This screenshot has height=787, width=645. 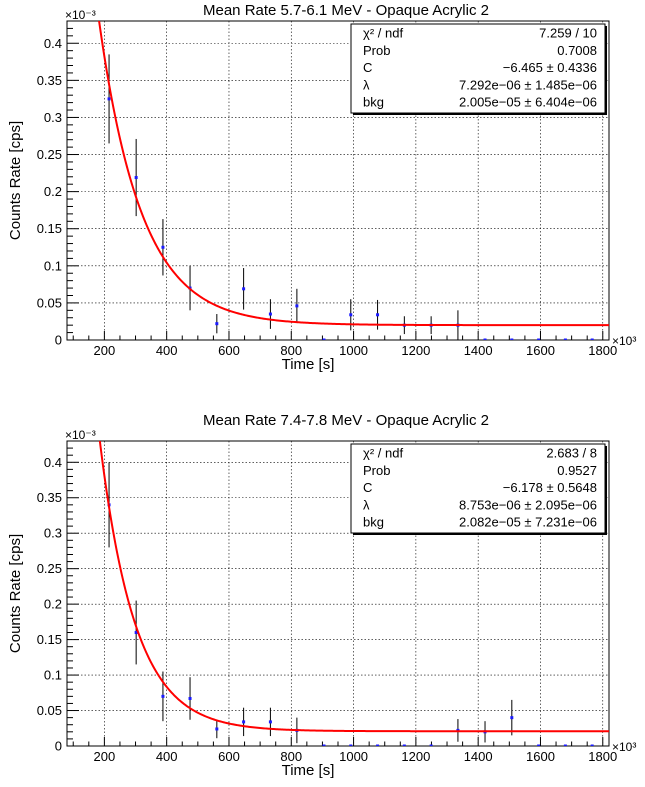 What do you see at coordinates (528, 522) in the screenshot?
I see `stats-value: 2.082e−05 ± 7.231e−06` at bounding box center [528, 522].